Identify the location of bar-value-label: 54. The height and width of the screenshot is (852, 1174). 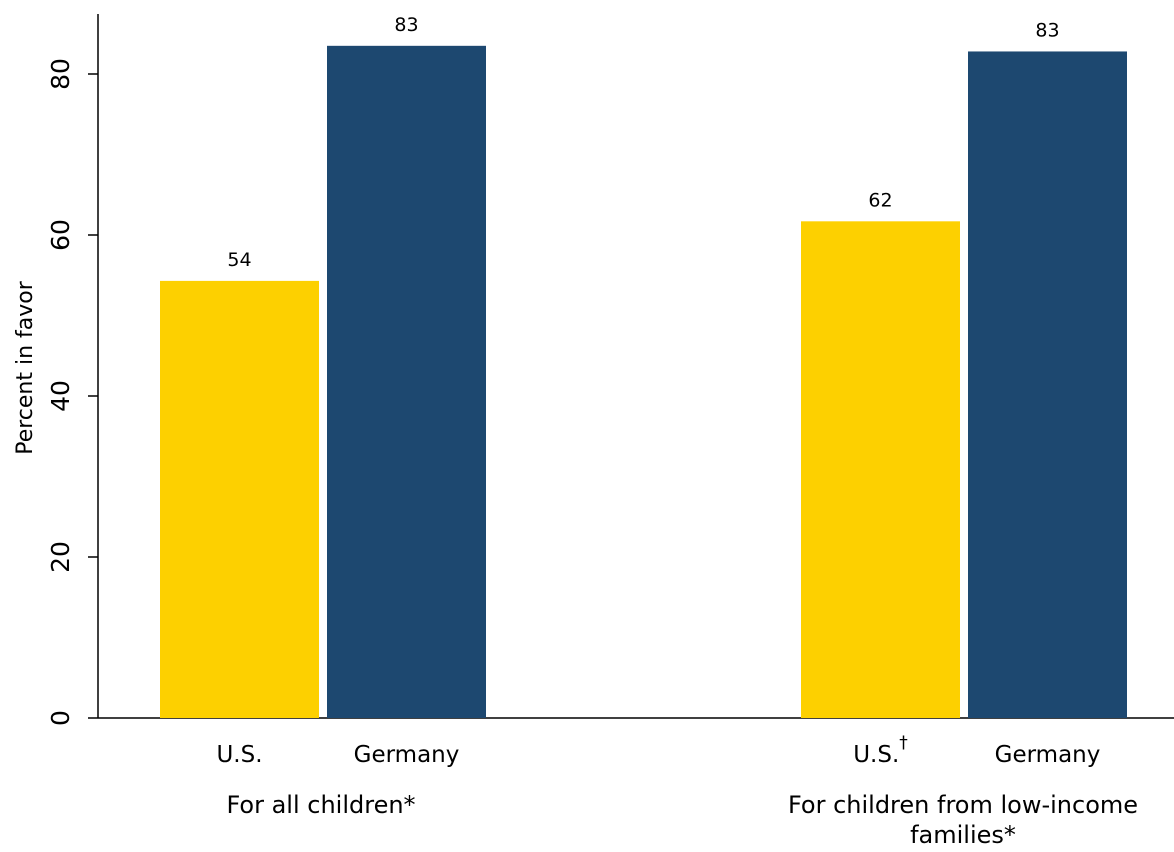
(239, 260).